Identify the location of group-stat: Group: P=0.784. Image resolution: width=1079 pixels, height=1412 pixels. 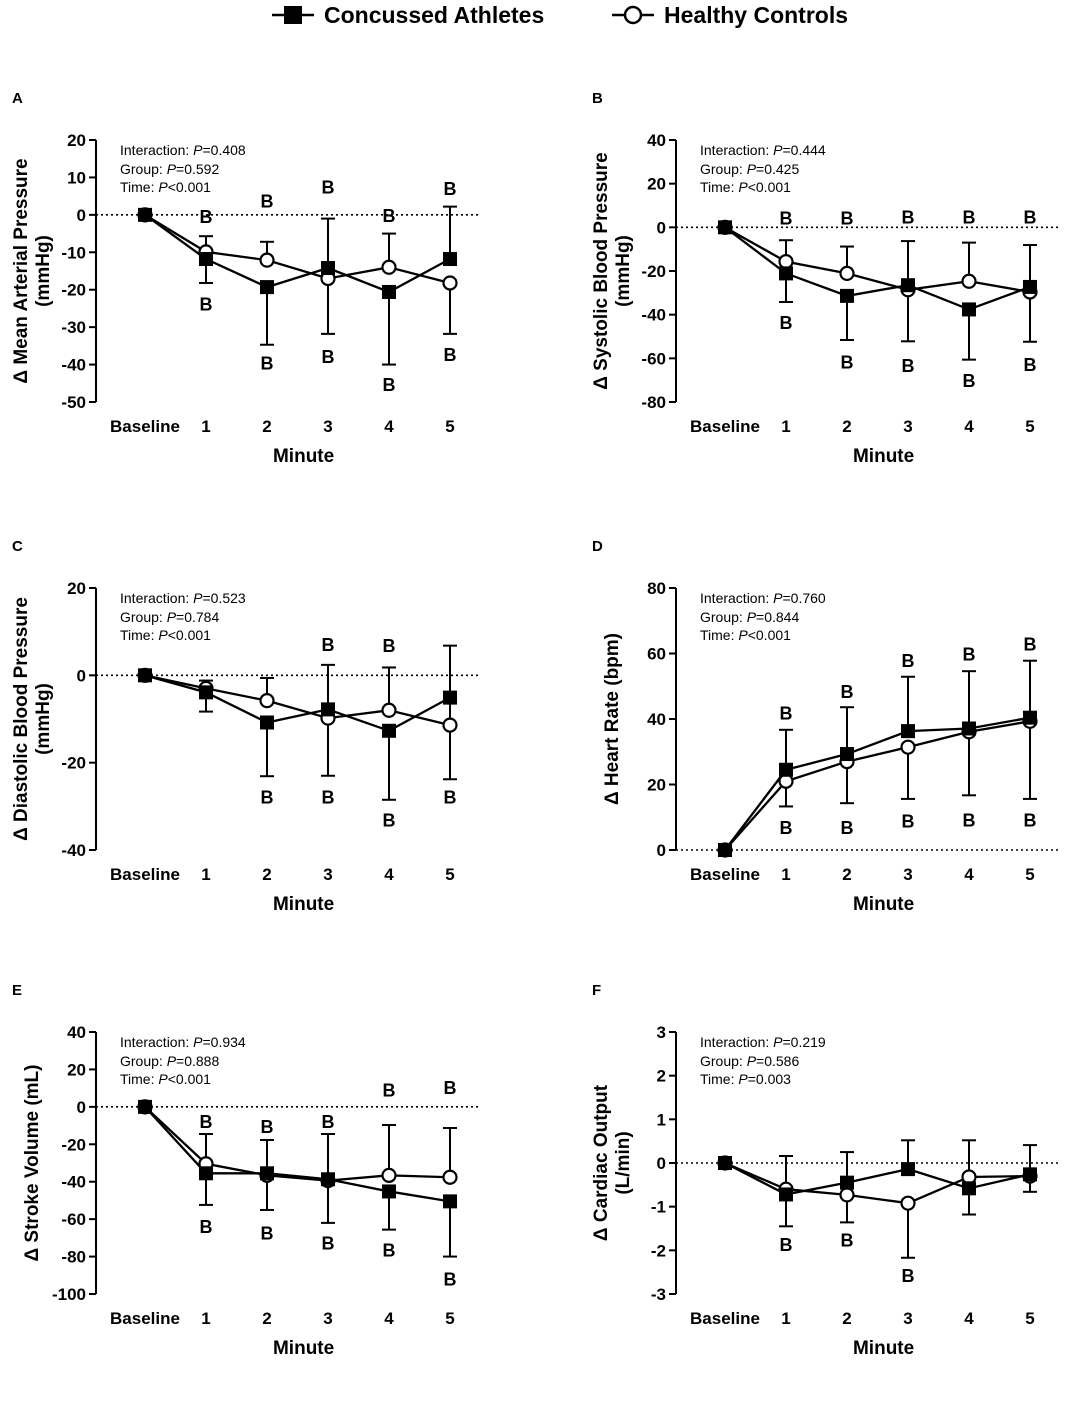
(183, 617).